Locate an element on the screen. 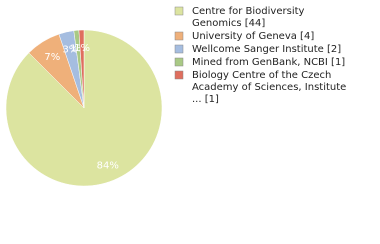 Image resolution: width=380 pixels, height=244 pixels. legend-line: Biology Centre of the Czech is located at coordinates (263, 75).